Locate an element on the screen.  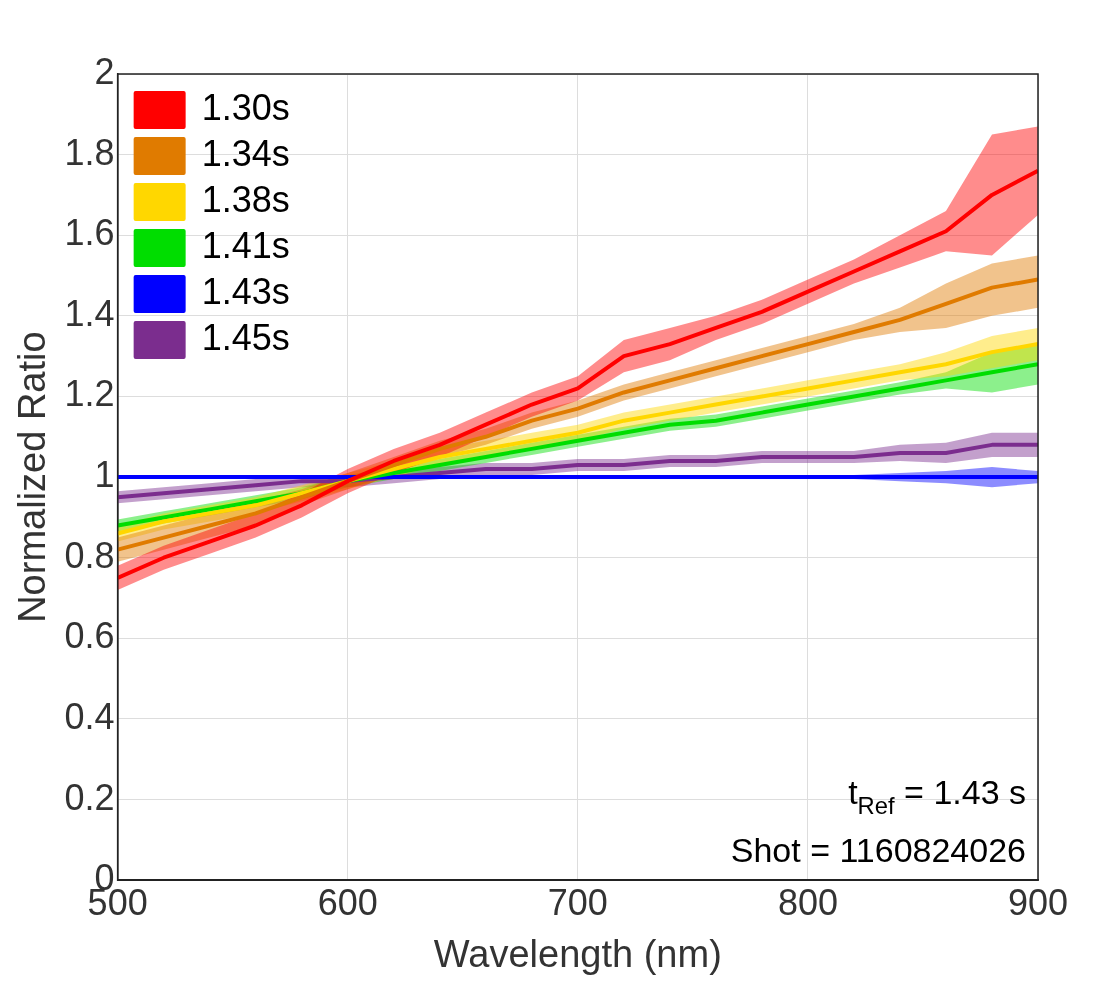
y-tick-label: 1 is located at coordinates (104, 475).